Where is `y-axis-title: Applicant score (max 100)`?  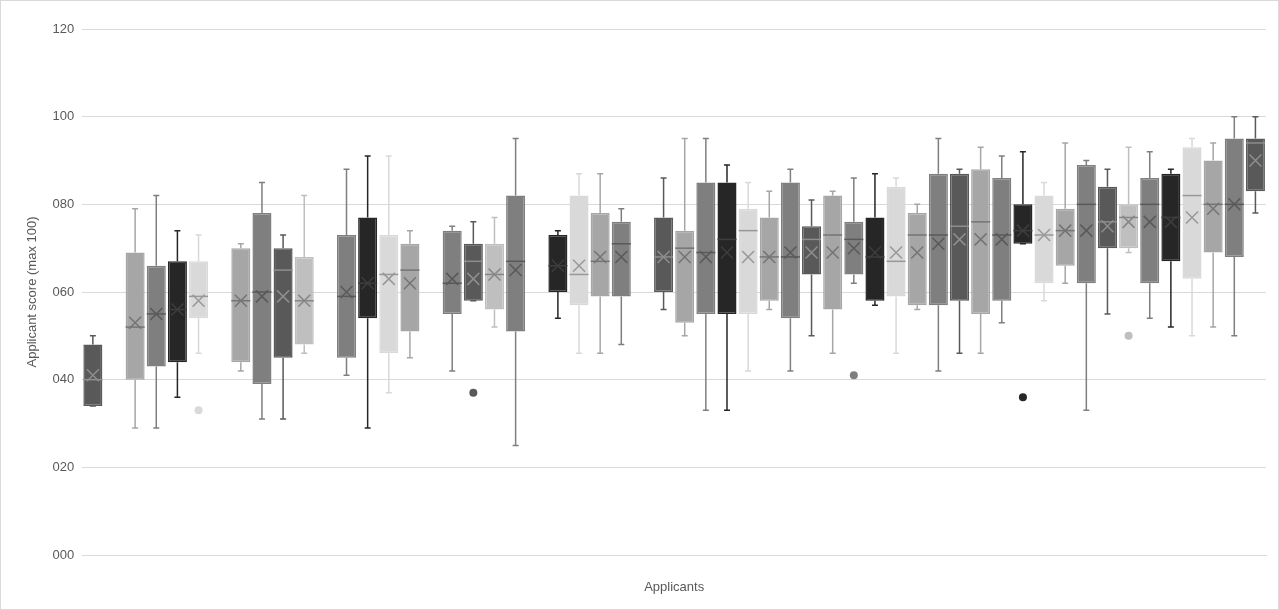 y-axis-title: Applicant score (max 100) is located at coordinates (32, 292).